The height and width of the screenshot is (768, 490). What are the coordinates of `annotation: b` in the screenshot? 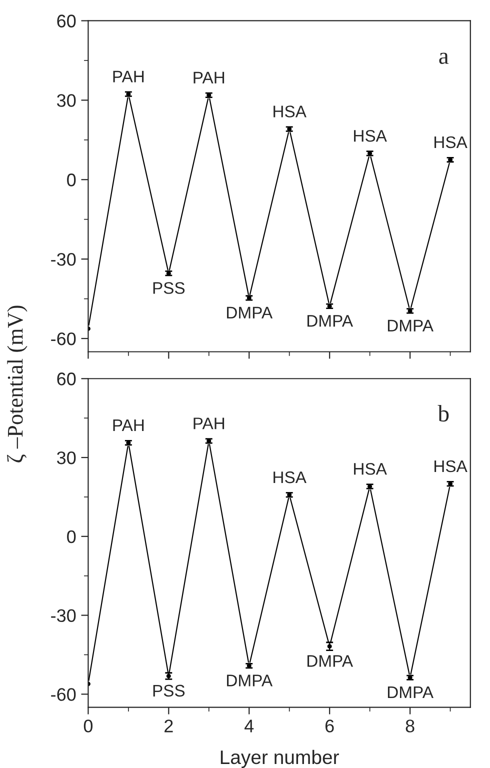 It's located at (443, 413).